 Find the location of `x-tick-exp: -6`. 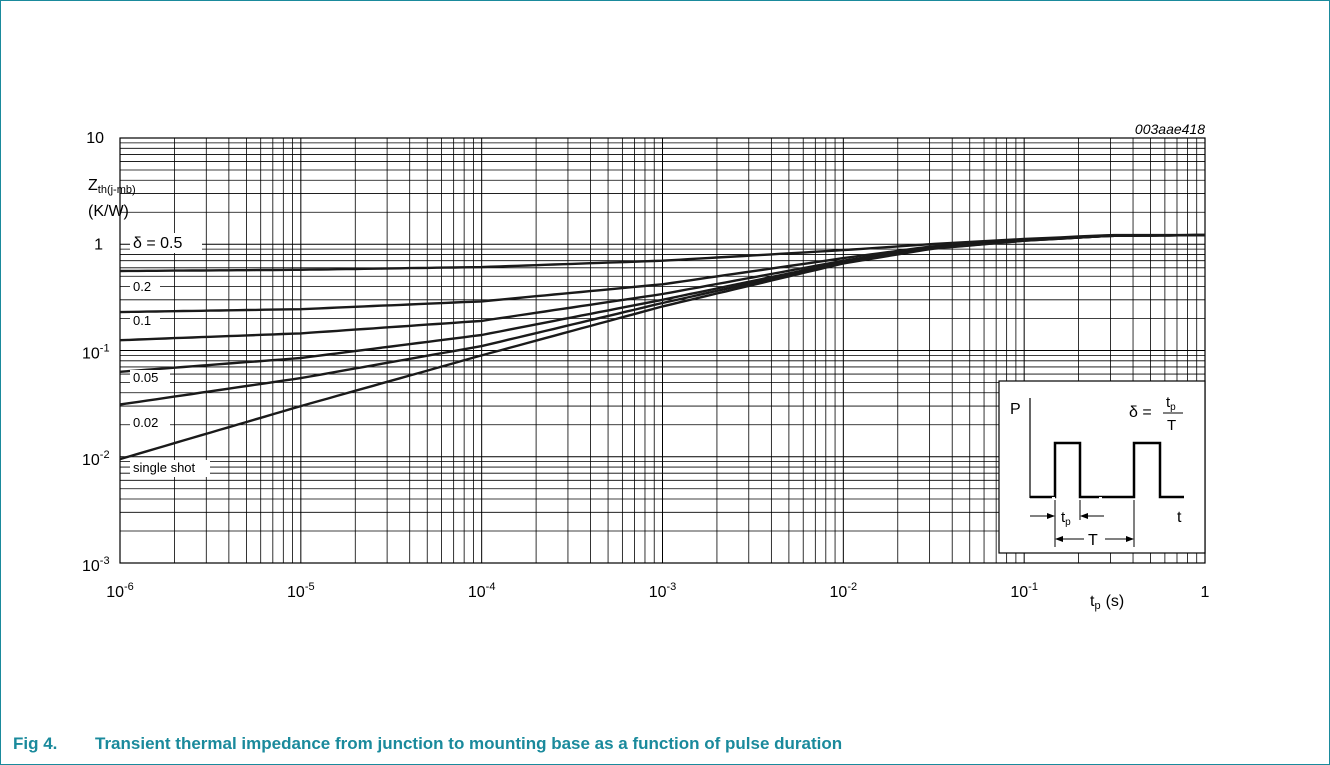

x-tick-exp: -6 is located at coordinates (129, 587).